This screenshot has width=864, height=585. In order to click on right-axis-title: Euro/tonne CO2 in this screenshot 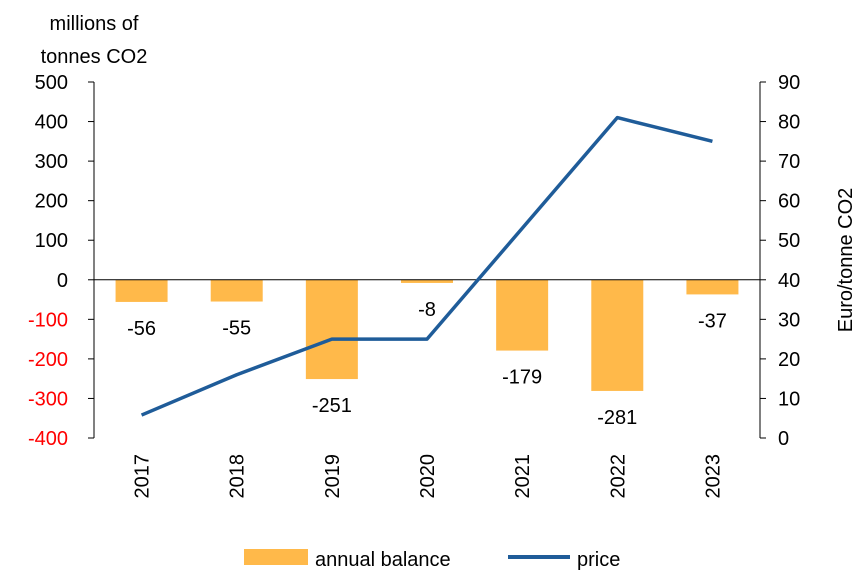, I will do `click(846, 260)`.